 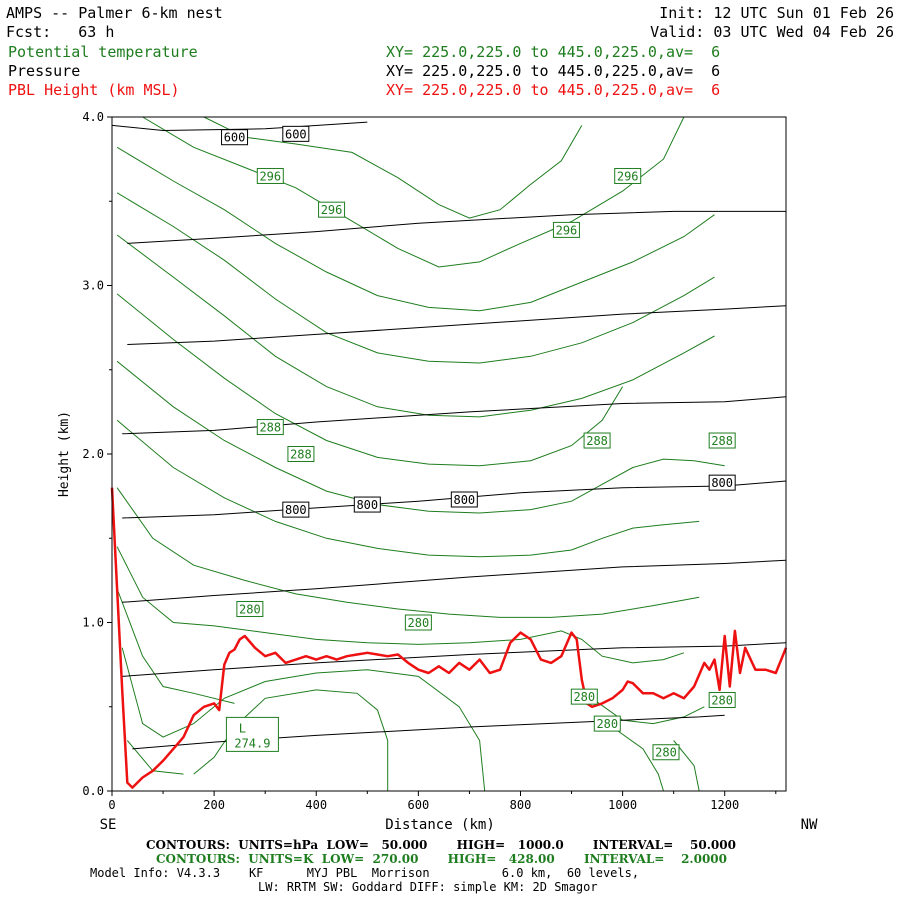 I want to click on contour-label-600-1: 600, so click(x=296, y=133).